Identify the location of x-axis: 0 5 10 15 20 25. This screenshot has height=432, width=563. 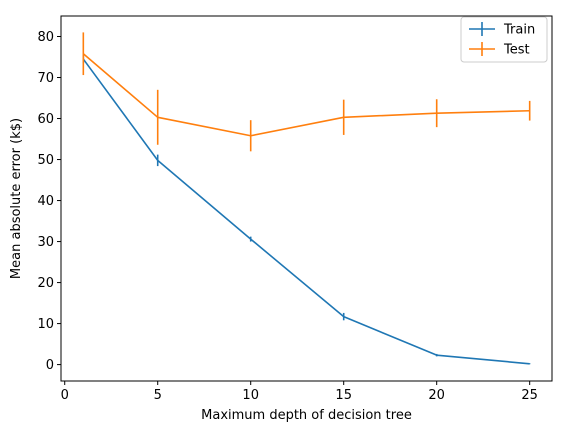
(299, 392).